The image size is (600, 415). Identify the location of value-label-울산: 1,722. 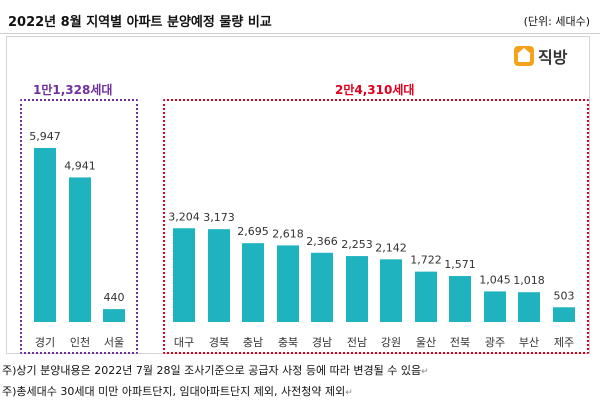
(426, 260).